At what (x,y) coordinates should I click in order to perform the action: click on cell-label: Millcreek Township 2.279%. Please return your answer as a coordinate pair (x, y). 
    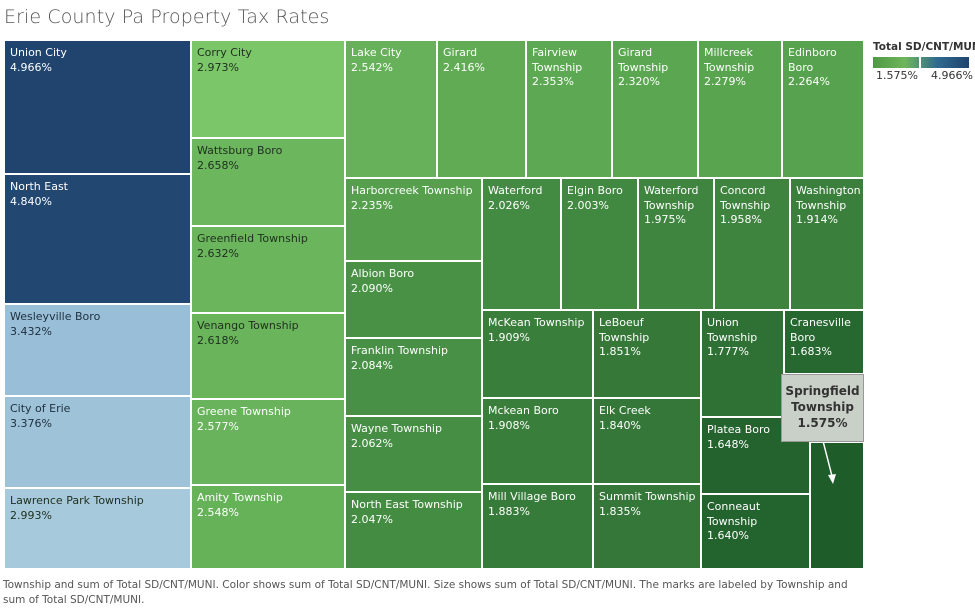
    Looking at the image, I should click on (741, 68).